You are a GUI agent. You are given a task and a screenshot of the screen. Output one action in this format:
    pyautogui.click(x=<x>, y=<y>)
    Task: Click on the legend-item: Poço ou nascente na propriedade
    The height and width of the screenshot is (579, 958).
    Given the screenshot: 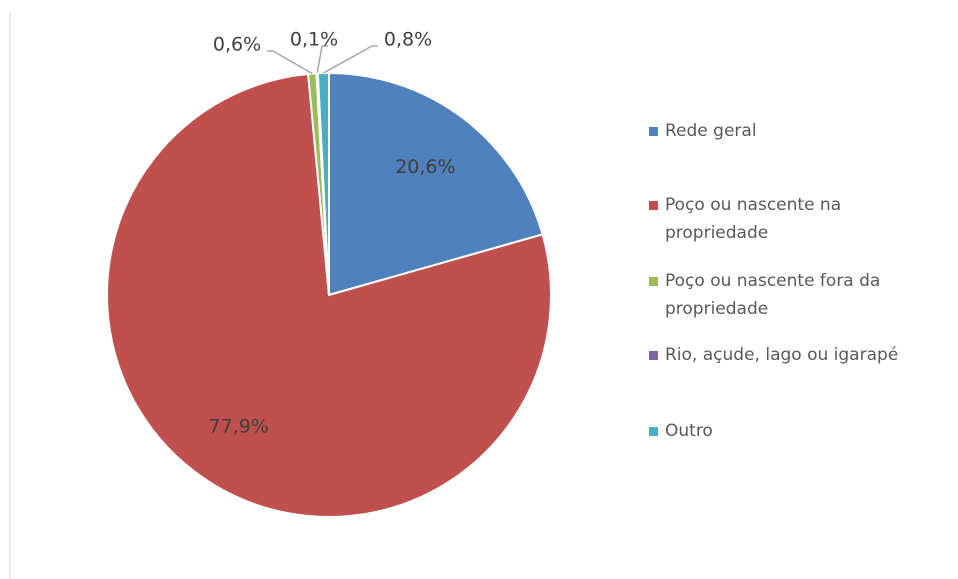 What is the action you would take?
    pyautogui.click(x=797, y=219)
    